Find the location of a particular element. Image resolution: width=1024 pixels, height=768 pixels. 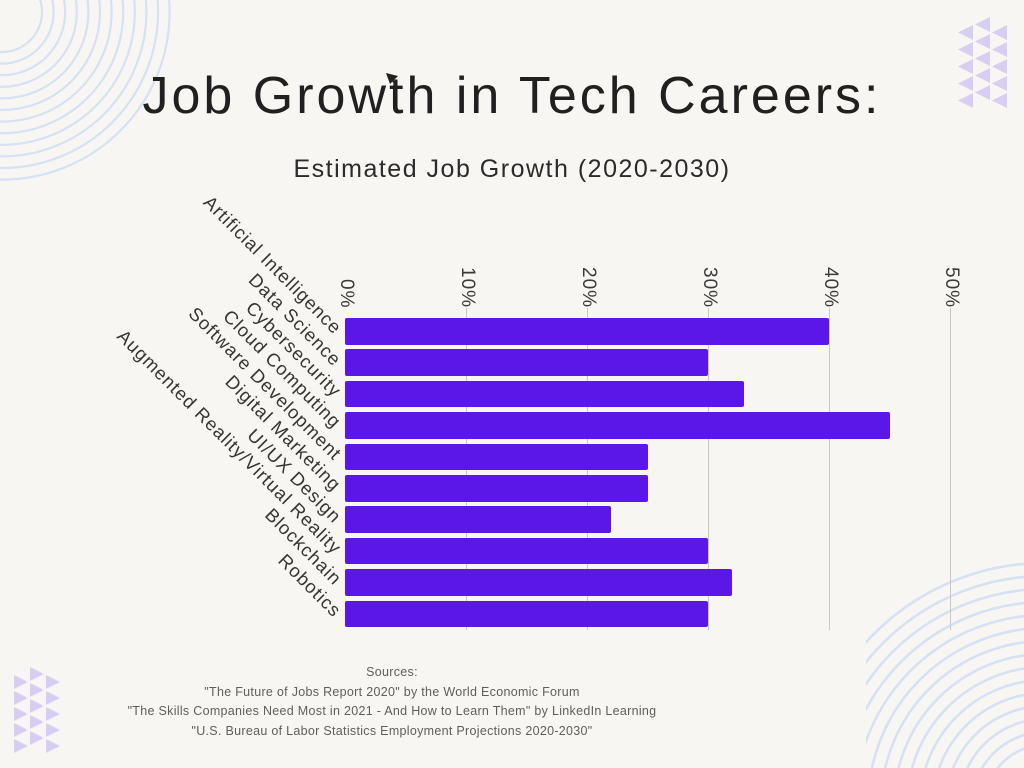

gridline-30% is located at coordinates (708, 469).